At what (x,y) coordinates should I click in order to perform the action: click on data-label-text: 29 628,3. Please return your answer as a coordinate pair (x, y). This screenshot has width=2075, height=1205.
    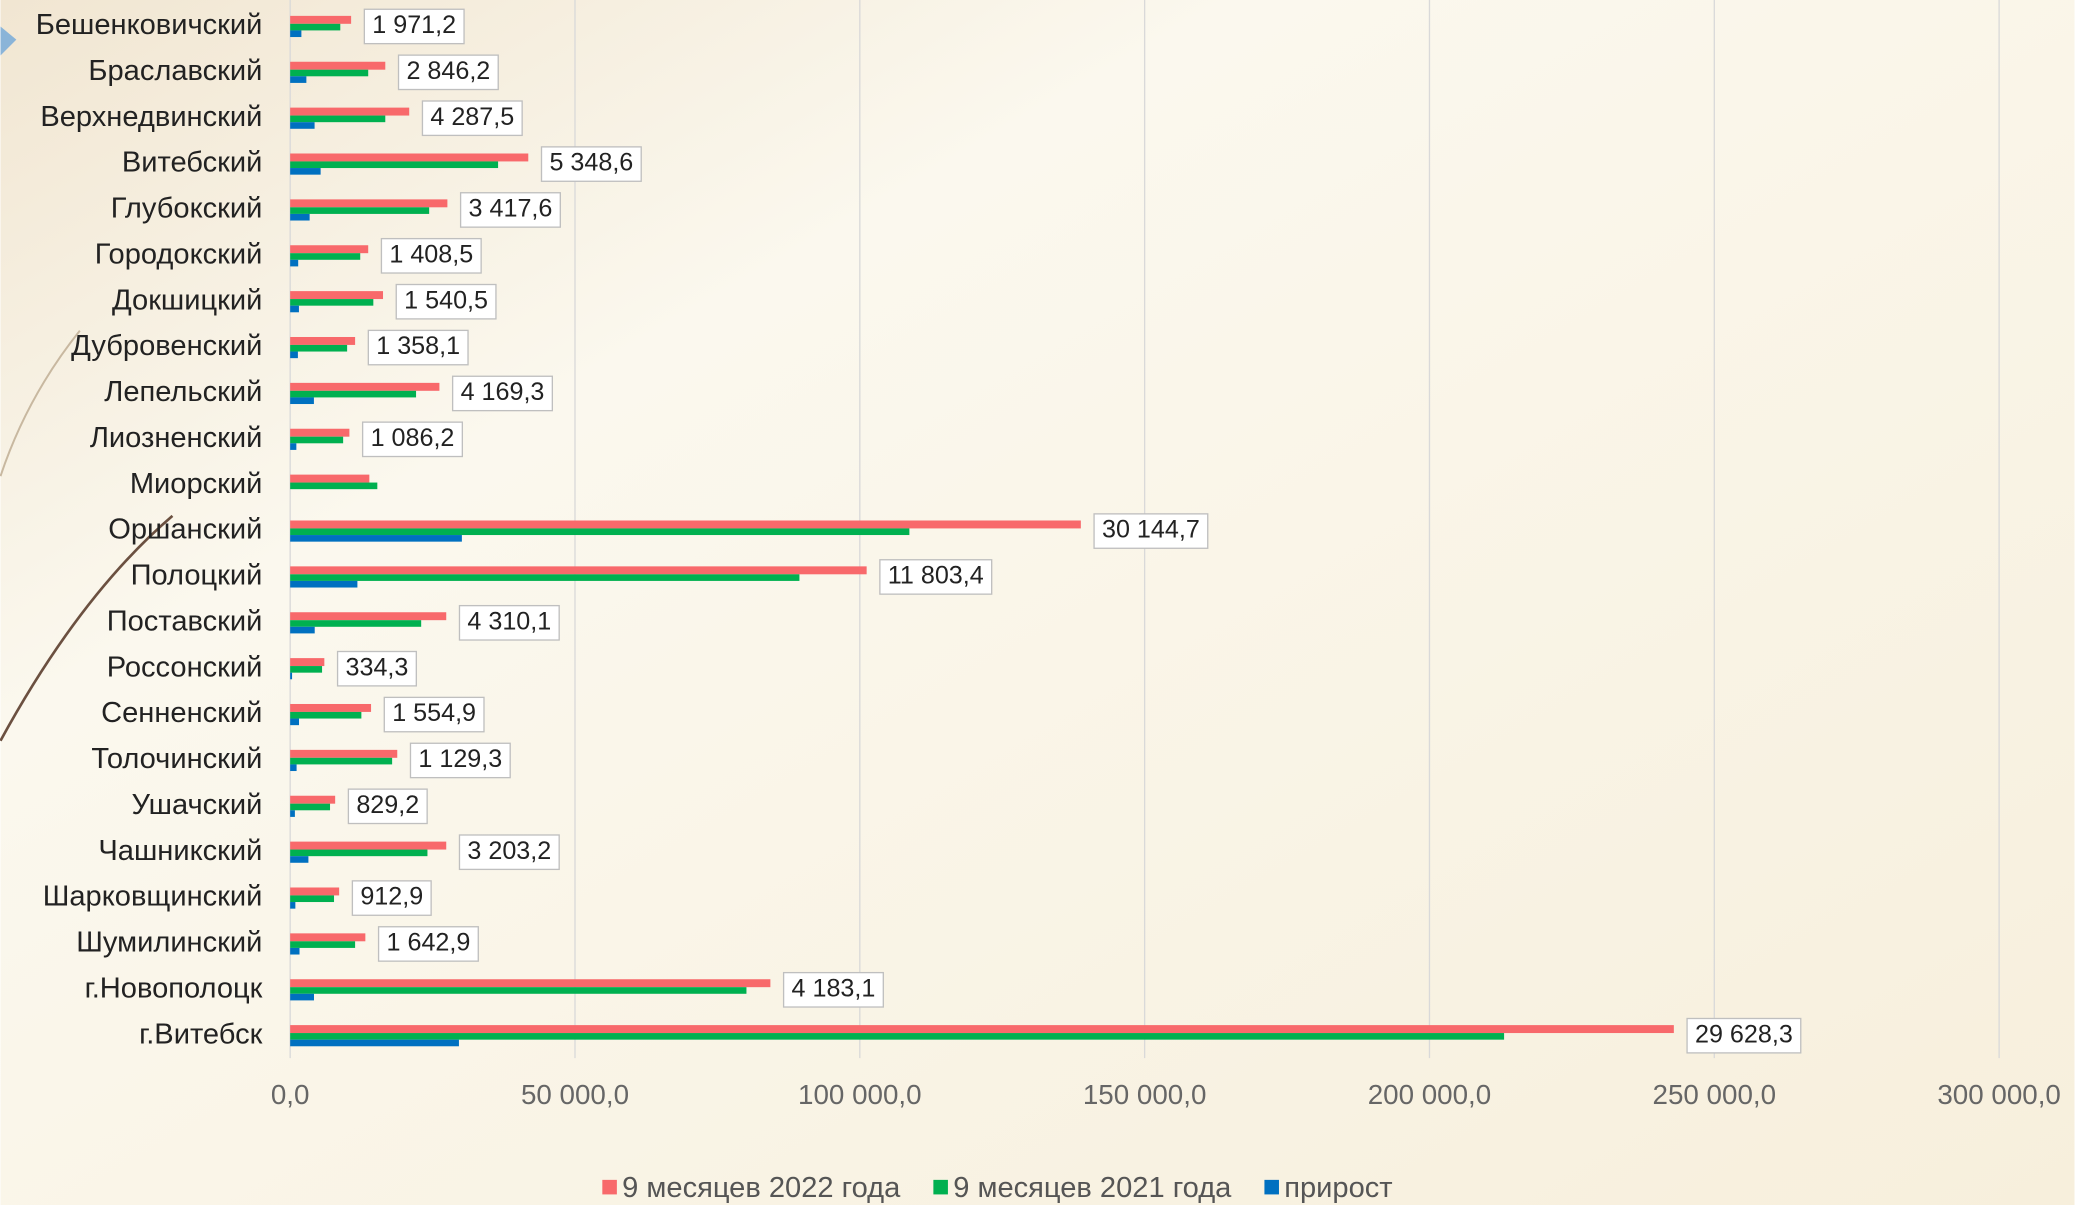
    Looking at the image, I should click on (1744, 1034).